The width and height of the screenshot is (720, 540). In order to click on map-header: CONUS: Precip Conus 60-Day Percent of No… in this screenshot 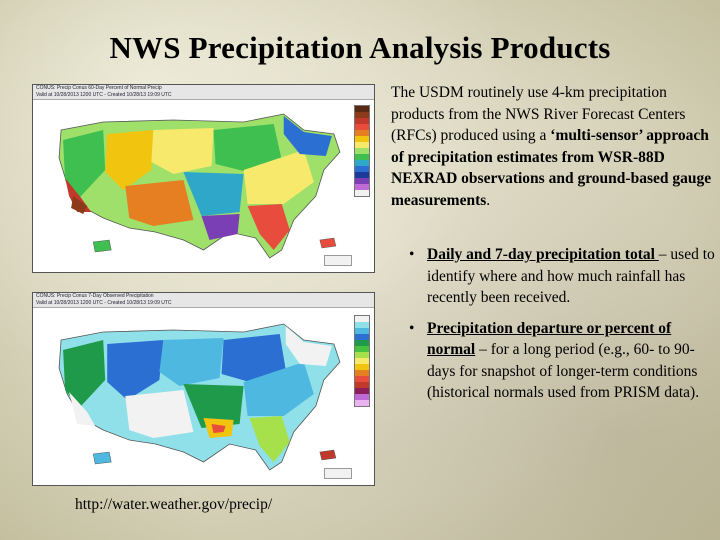, I will do `click(203, 92)`.